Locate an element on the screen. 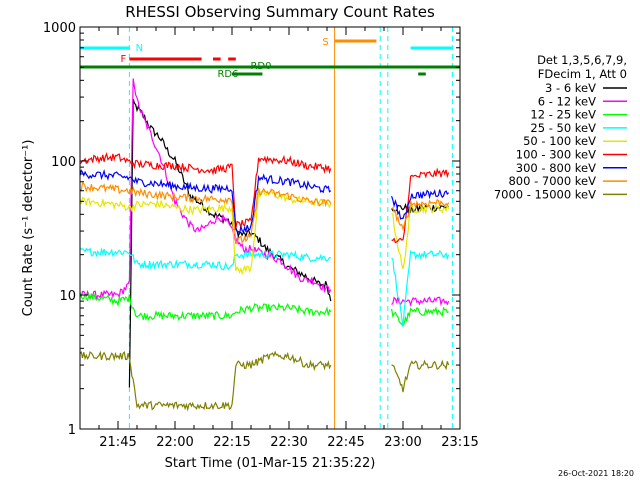  x-axis-label: Start Time (01-Mar-15 21:35:22) is located at coordinates (270, 463).